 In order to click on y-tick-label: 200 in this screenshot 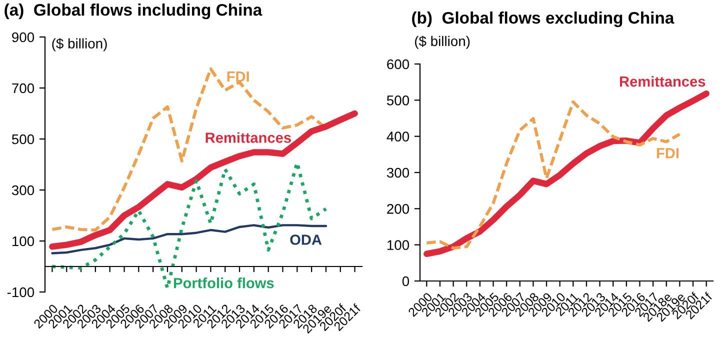, I will do `click(398, 209)`.